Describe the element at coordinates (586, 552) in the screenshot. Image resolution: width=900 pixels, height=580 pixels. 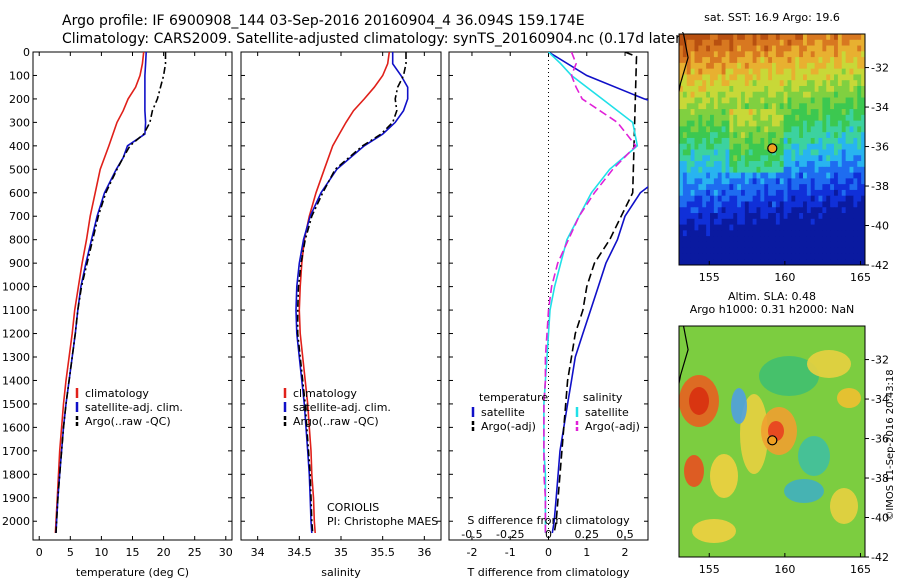
I see `diff-xtick-label: 1` at that location.